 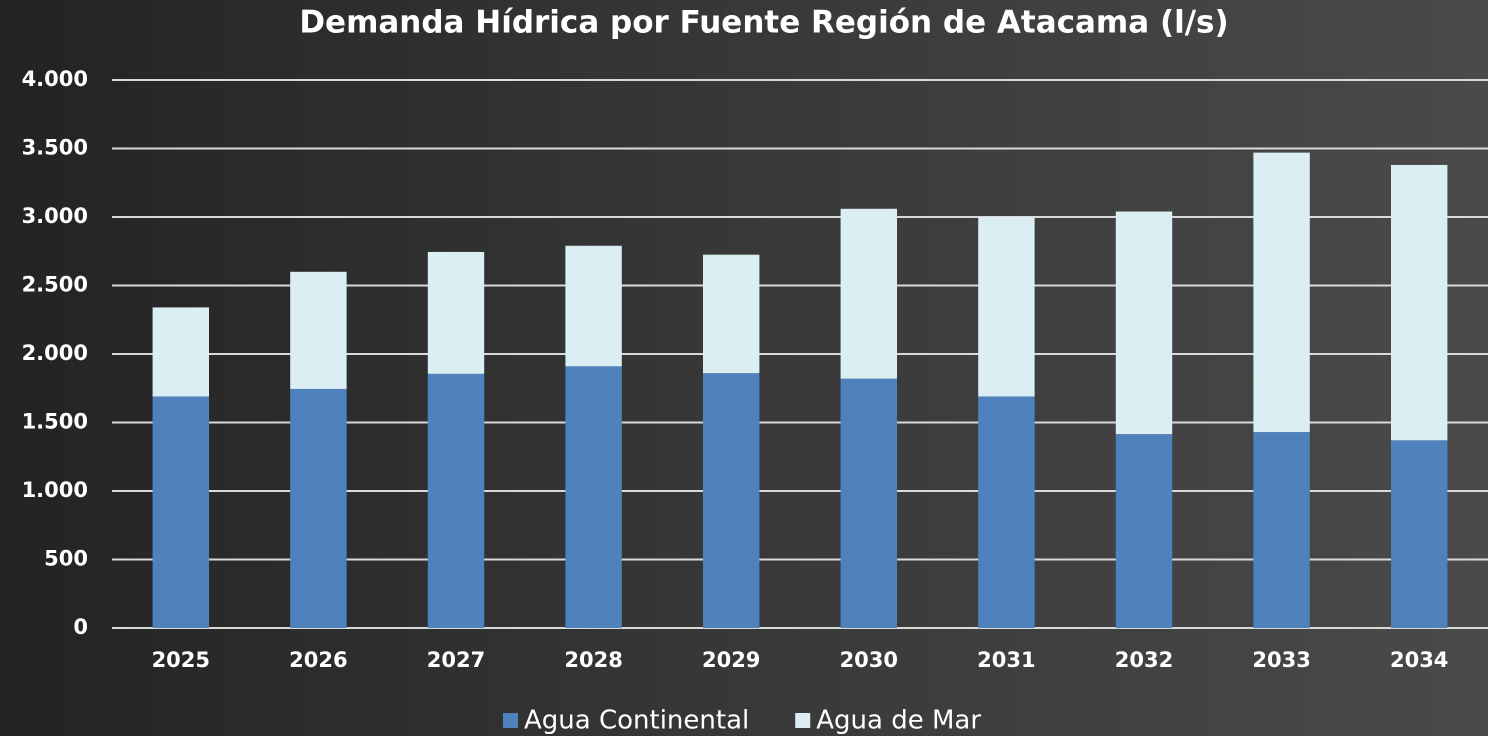 What do you see at coordinates (55, 148) in the screenshot?
I see `y-tick-label: 3.500` at bounding box center [55, 148].